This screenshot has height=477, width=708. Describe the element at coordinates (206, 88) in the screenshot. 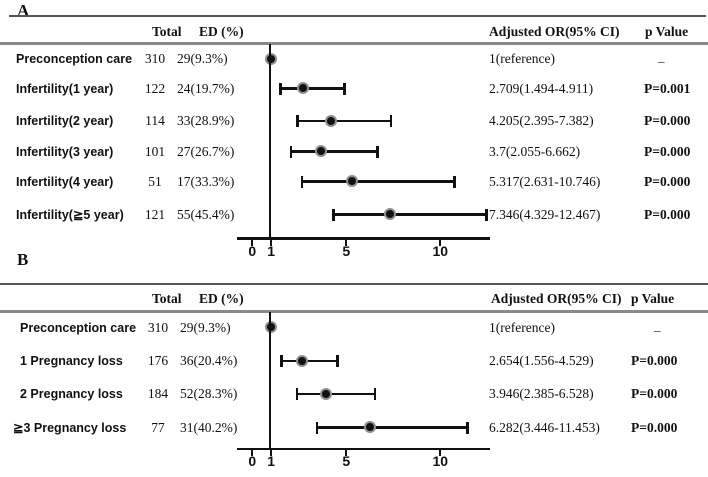

I see `row-ed: 24(19.7%)` at that location.